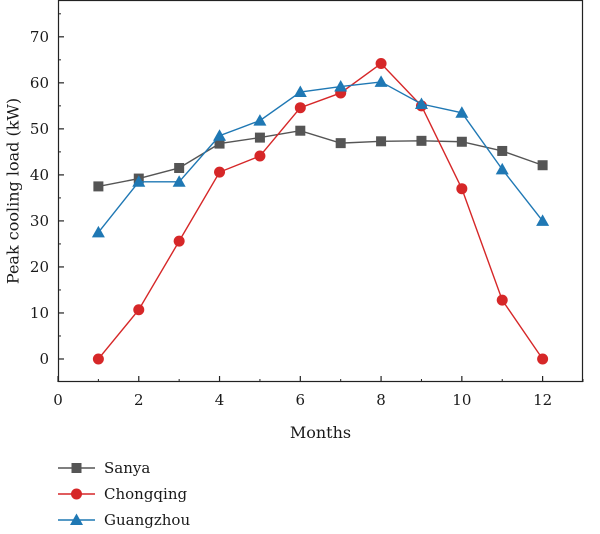 The width and height of the screenshot is (600, 534). I want to click on legend-item-guangzhou: Guangzhou, so click(124, 520).